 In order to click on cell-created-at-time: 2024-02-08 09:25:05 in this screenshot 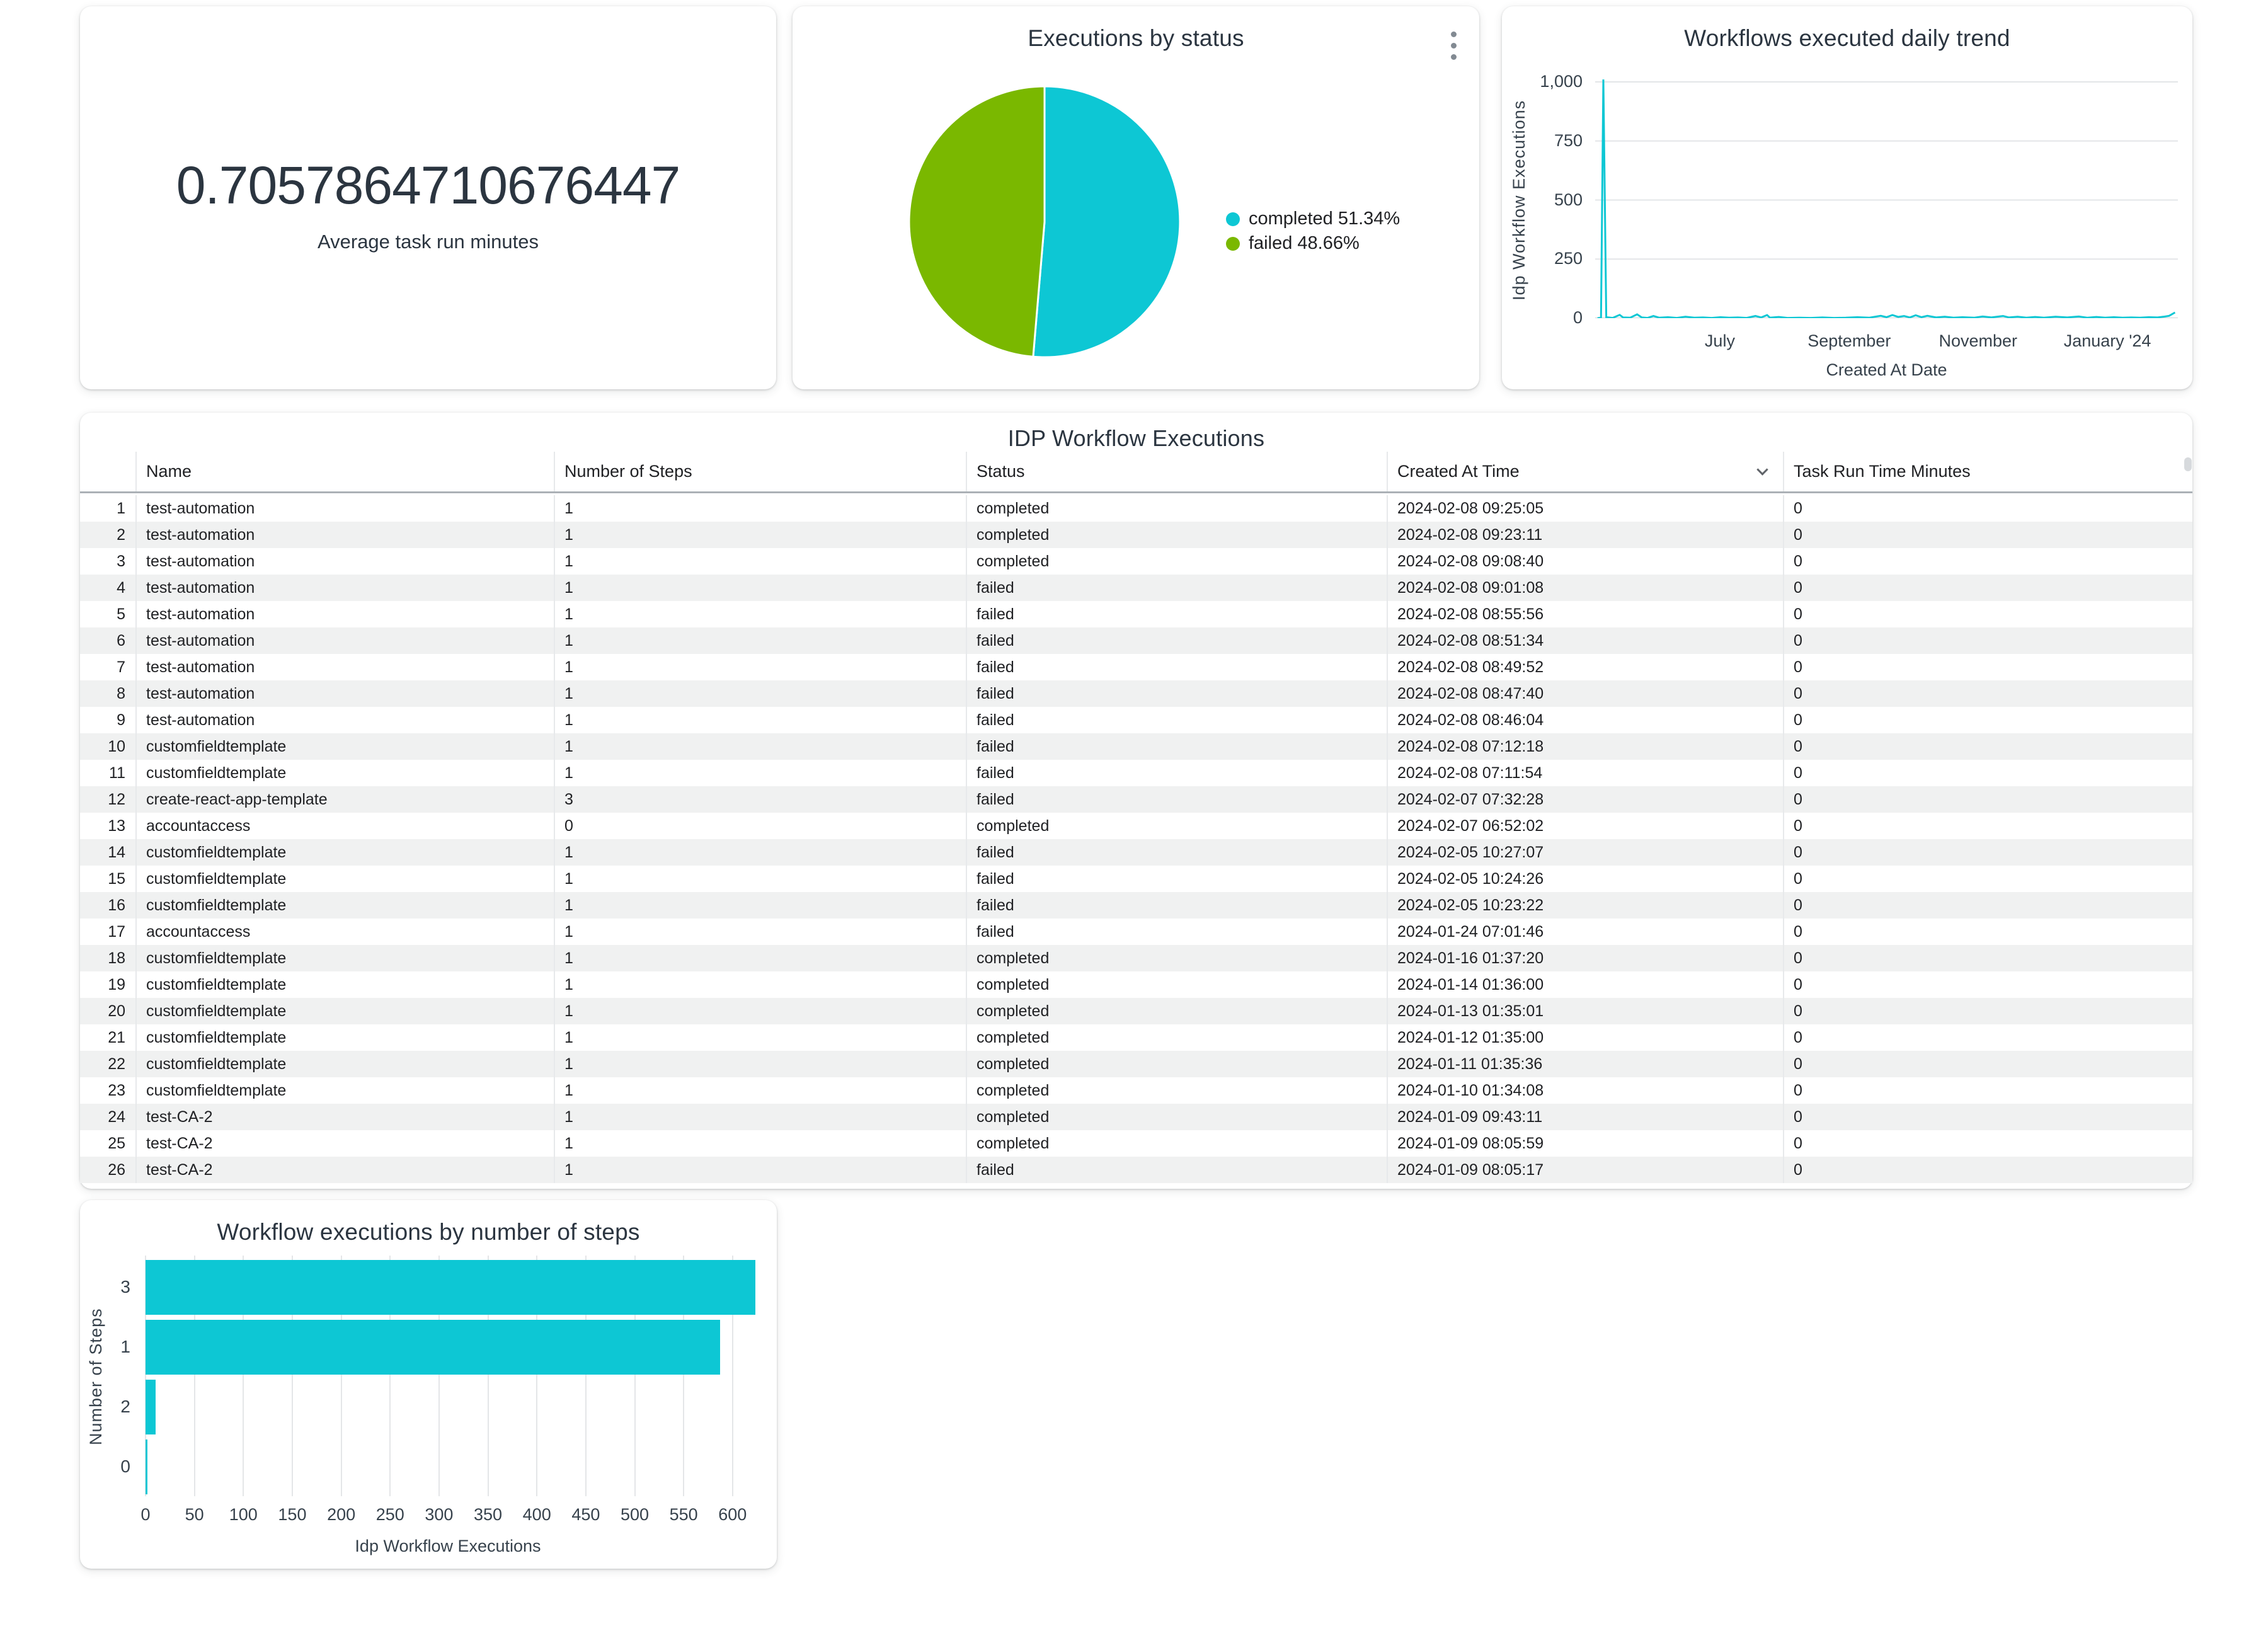, I will do `click(1585, 508)`.